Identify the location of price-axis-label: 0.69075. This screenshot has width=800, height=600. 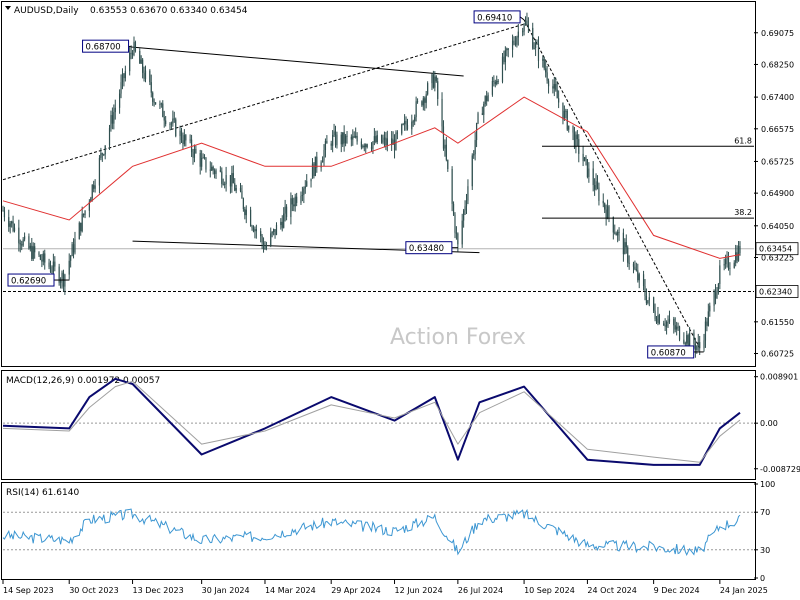
(777, 33).